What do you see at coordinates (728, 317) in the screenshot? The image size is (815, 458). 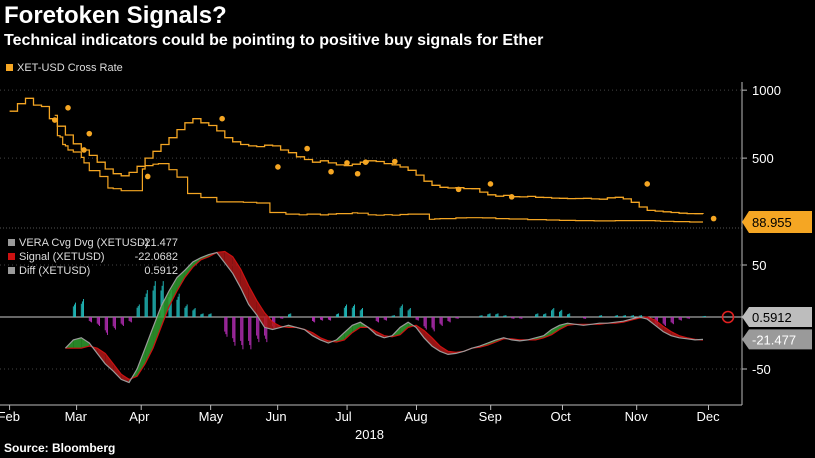 I see `zero-marker-circle` at bounding box center [728, 317].